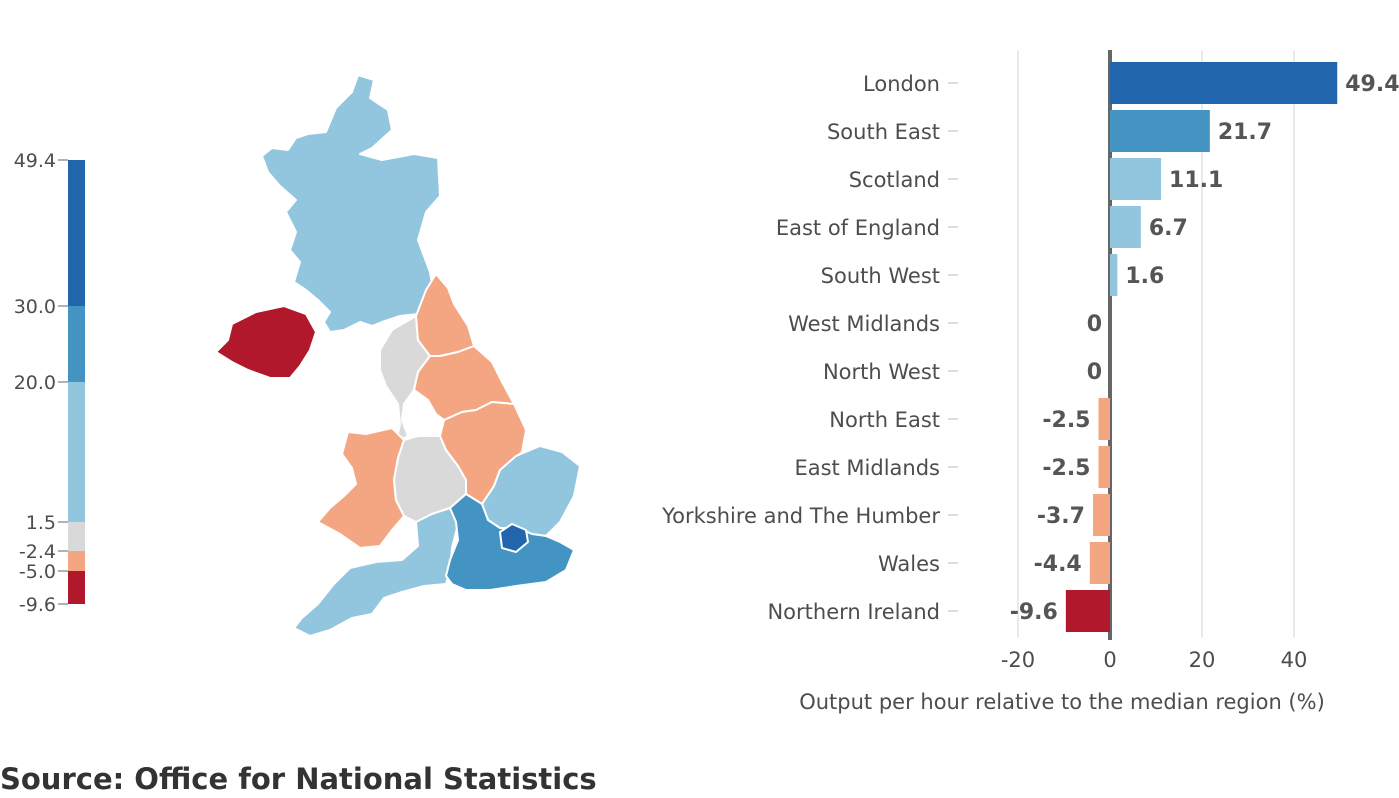 The width and height of the screenshot is (1399, 798). Describe the element at coordinates (298, 779) in the screenshot. I see `source-note: Source: Office for National Statistics` at that location.